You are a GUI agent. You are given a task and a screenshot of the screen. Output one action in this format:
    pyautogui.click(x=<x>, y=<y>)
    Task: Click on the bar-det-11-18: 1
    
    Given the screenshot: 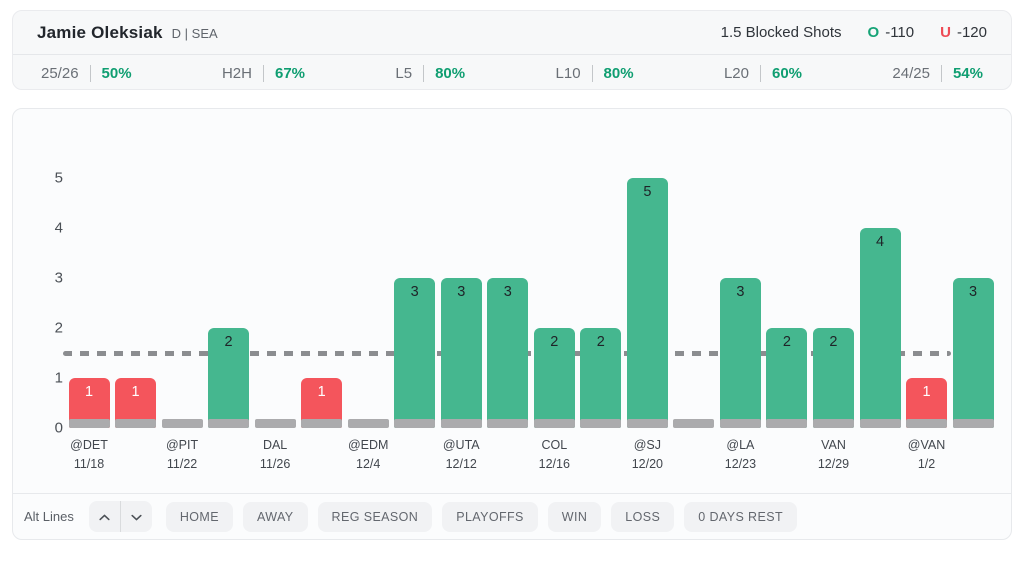 What is the action you would take?
    pyautogui.click(x=89, y=403)
    